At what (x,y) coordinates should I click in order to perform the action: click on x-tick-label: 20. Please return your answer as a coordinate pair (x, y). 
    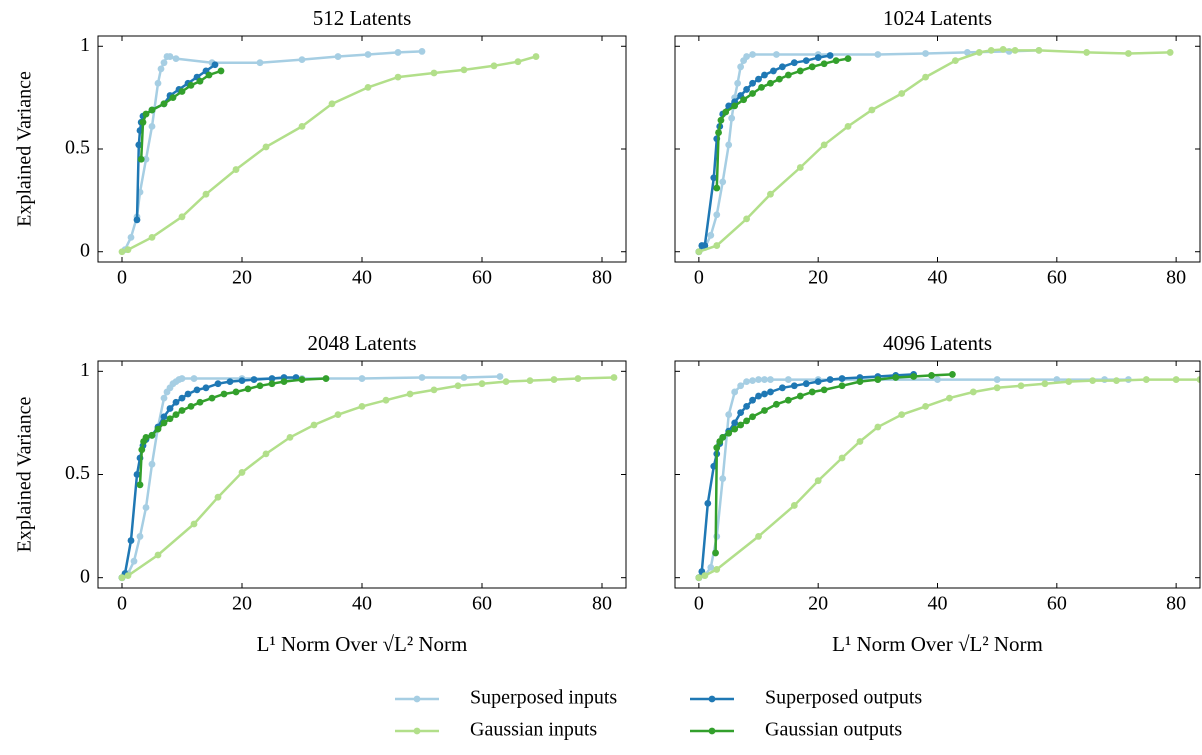
    Looking at the image, I should click on (818, 278).